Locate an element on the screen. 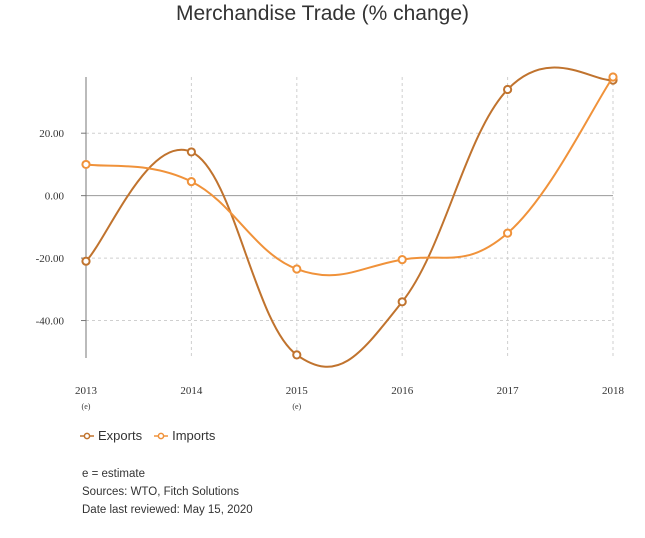 The height and width of the screenshot is (538, 645). legend-label-imports: Imports is located at coordinates (194, 435).